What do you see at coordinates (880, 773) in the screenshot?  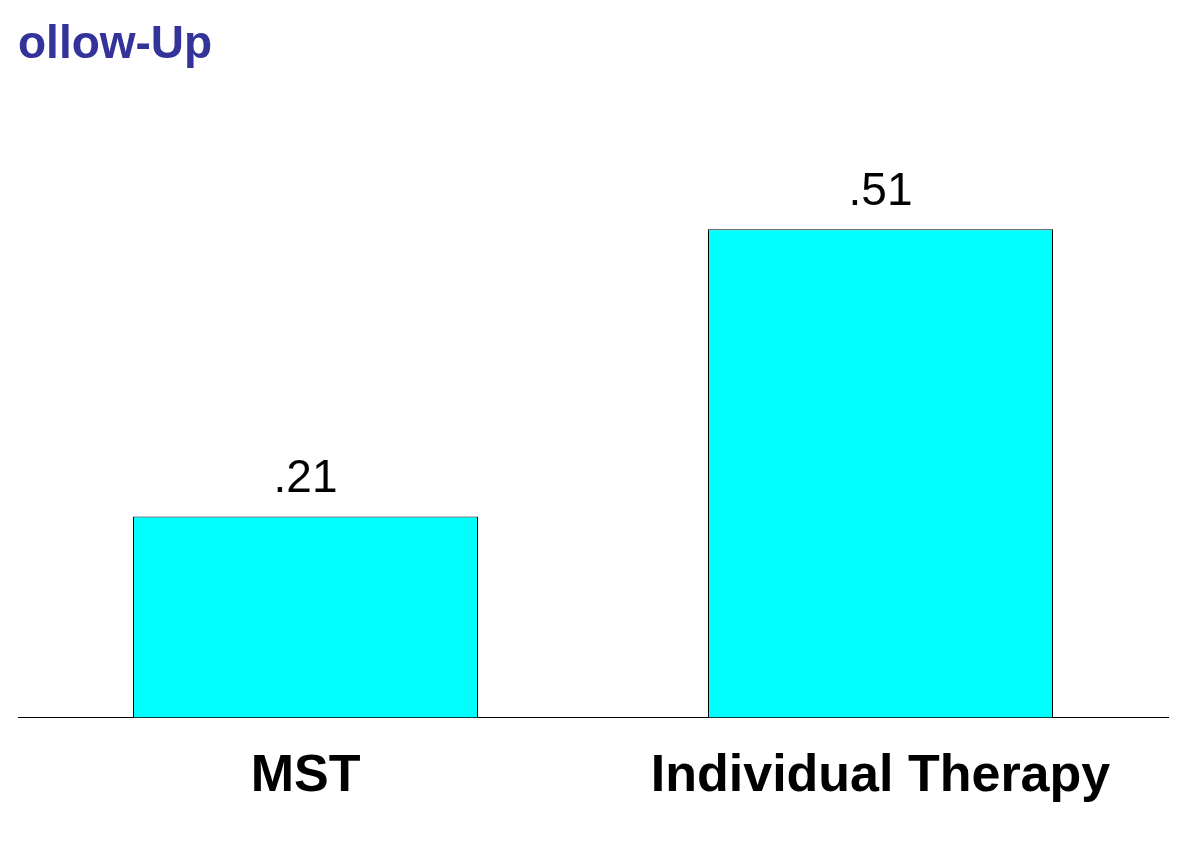 I see `x-tick-label: Individual Therapy` at bounding box center [880, 773].